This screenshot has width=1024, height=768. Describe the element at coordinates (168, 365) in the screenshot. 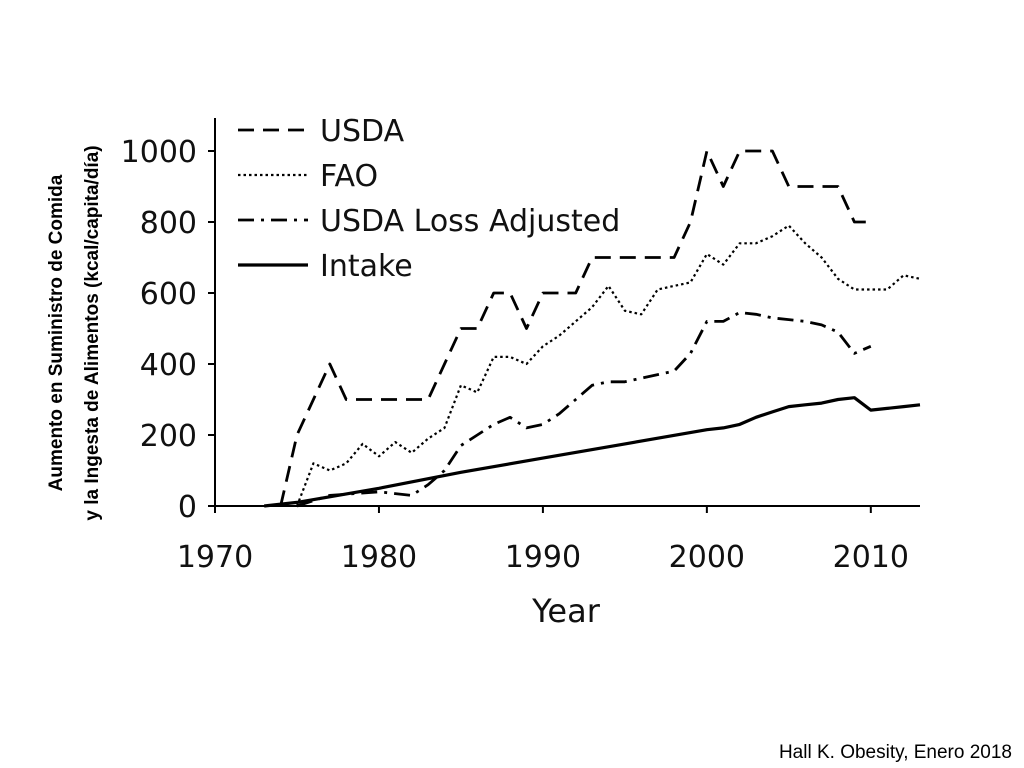

I see `y-tick-label: 400` at that location.